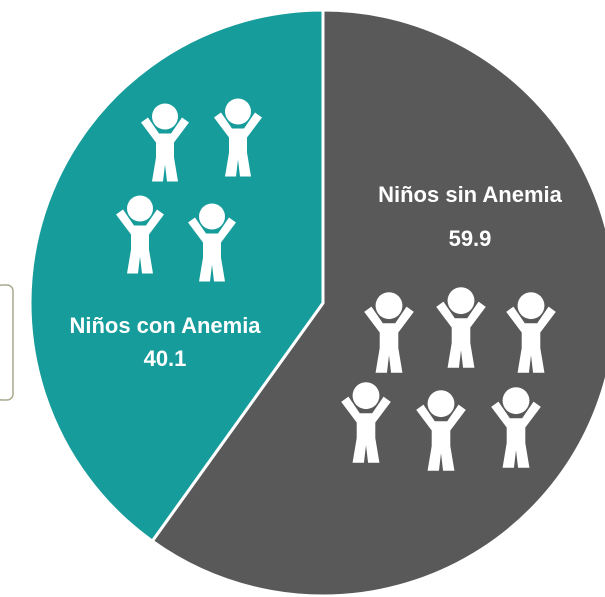  Describe the element at coordinates (470, 238) in the screenshot. I see `slice-value: 59.9` at that location.